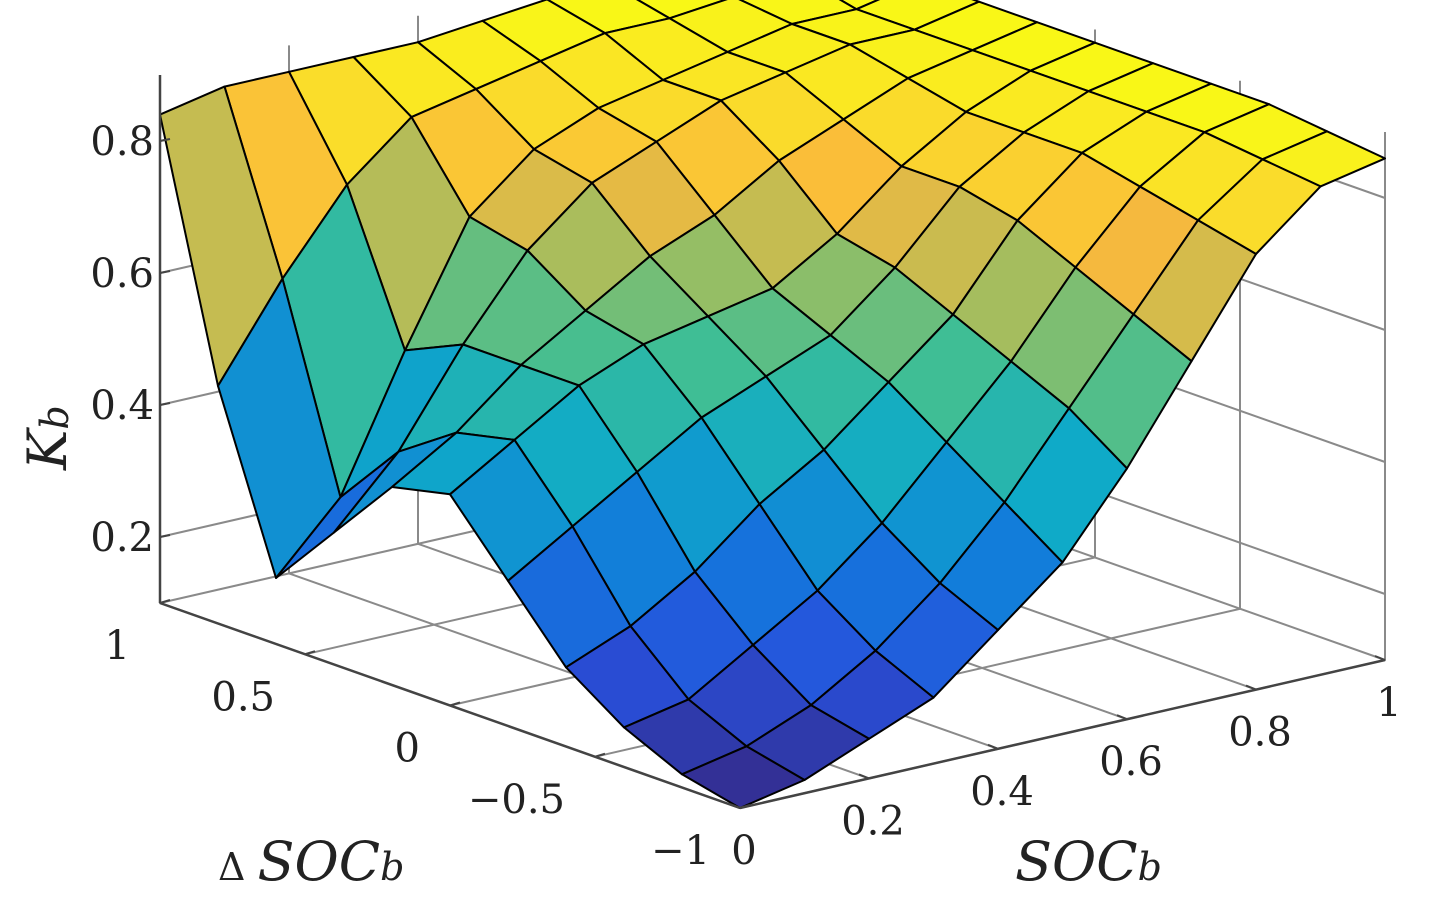  What do you see at coordinates (1131, 762) in the screenshot?
I see `x-tick-label-3: 0.6` at bounding box center [1131, 762].